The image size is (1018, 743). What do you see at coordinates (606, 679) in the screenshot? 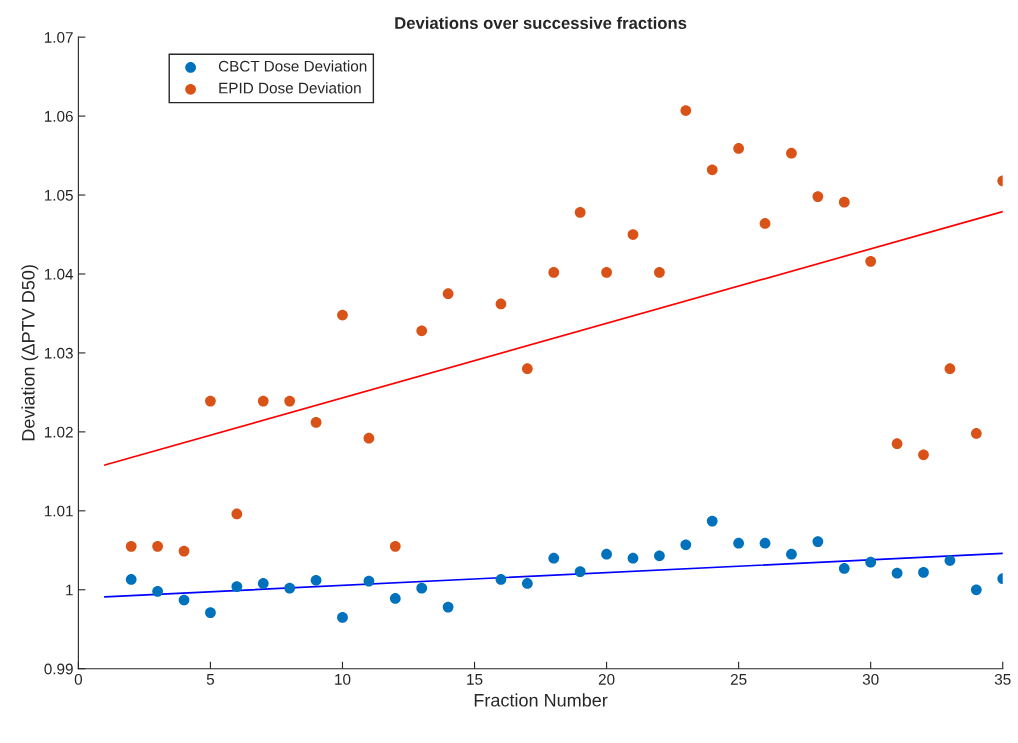
I see `x-tick-label: 20` at bounding box center [606, 679].